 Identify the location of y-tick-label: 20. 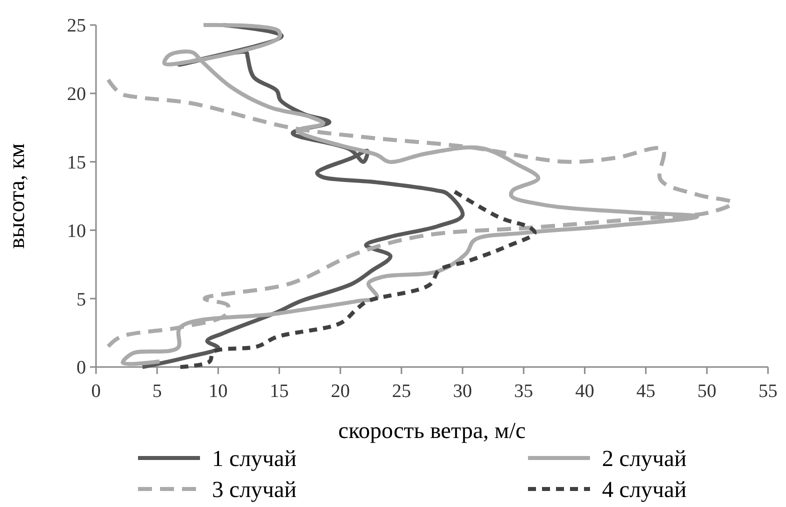
(76, 95).